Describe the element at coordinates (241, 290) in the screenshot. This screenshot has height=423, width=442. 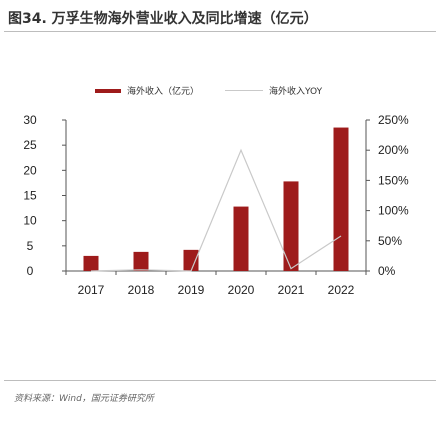
I see `x-tick-label: 2020` at that location.